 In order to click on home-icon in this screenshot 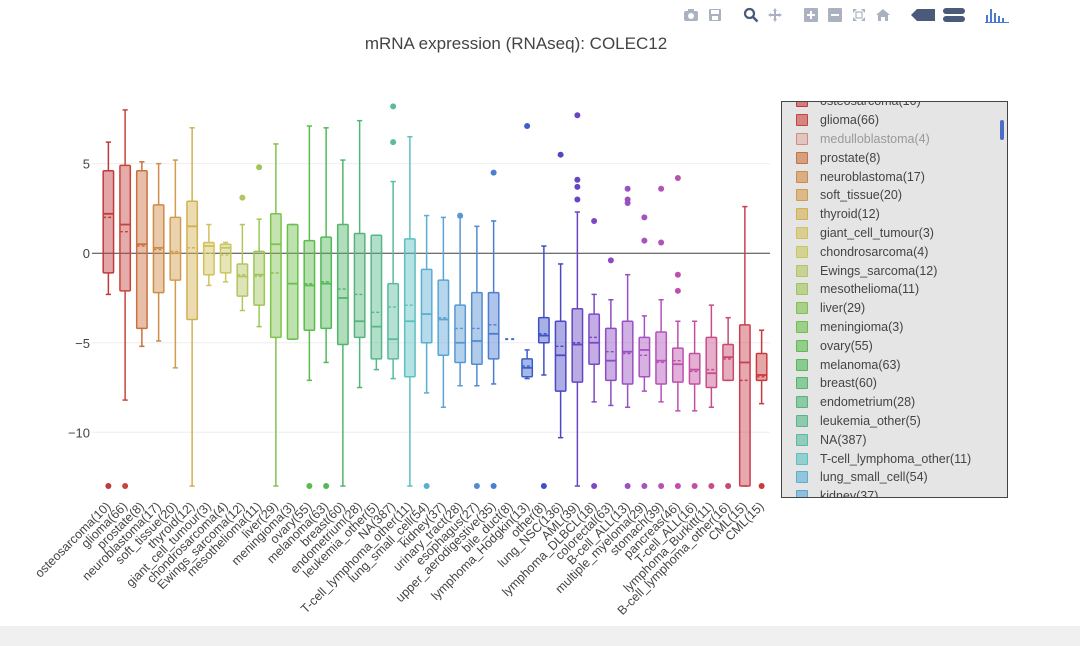, I will do `click(883, 15)`.